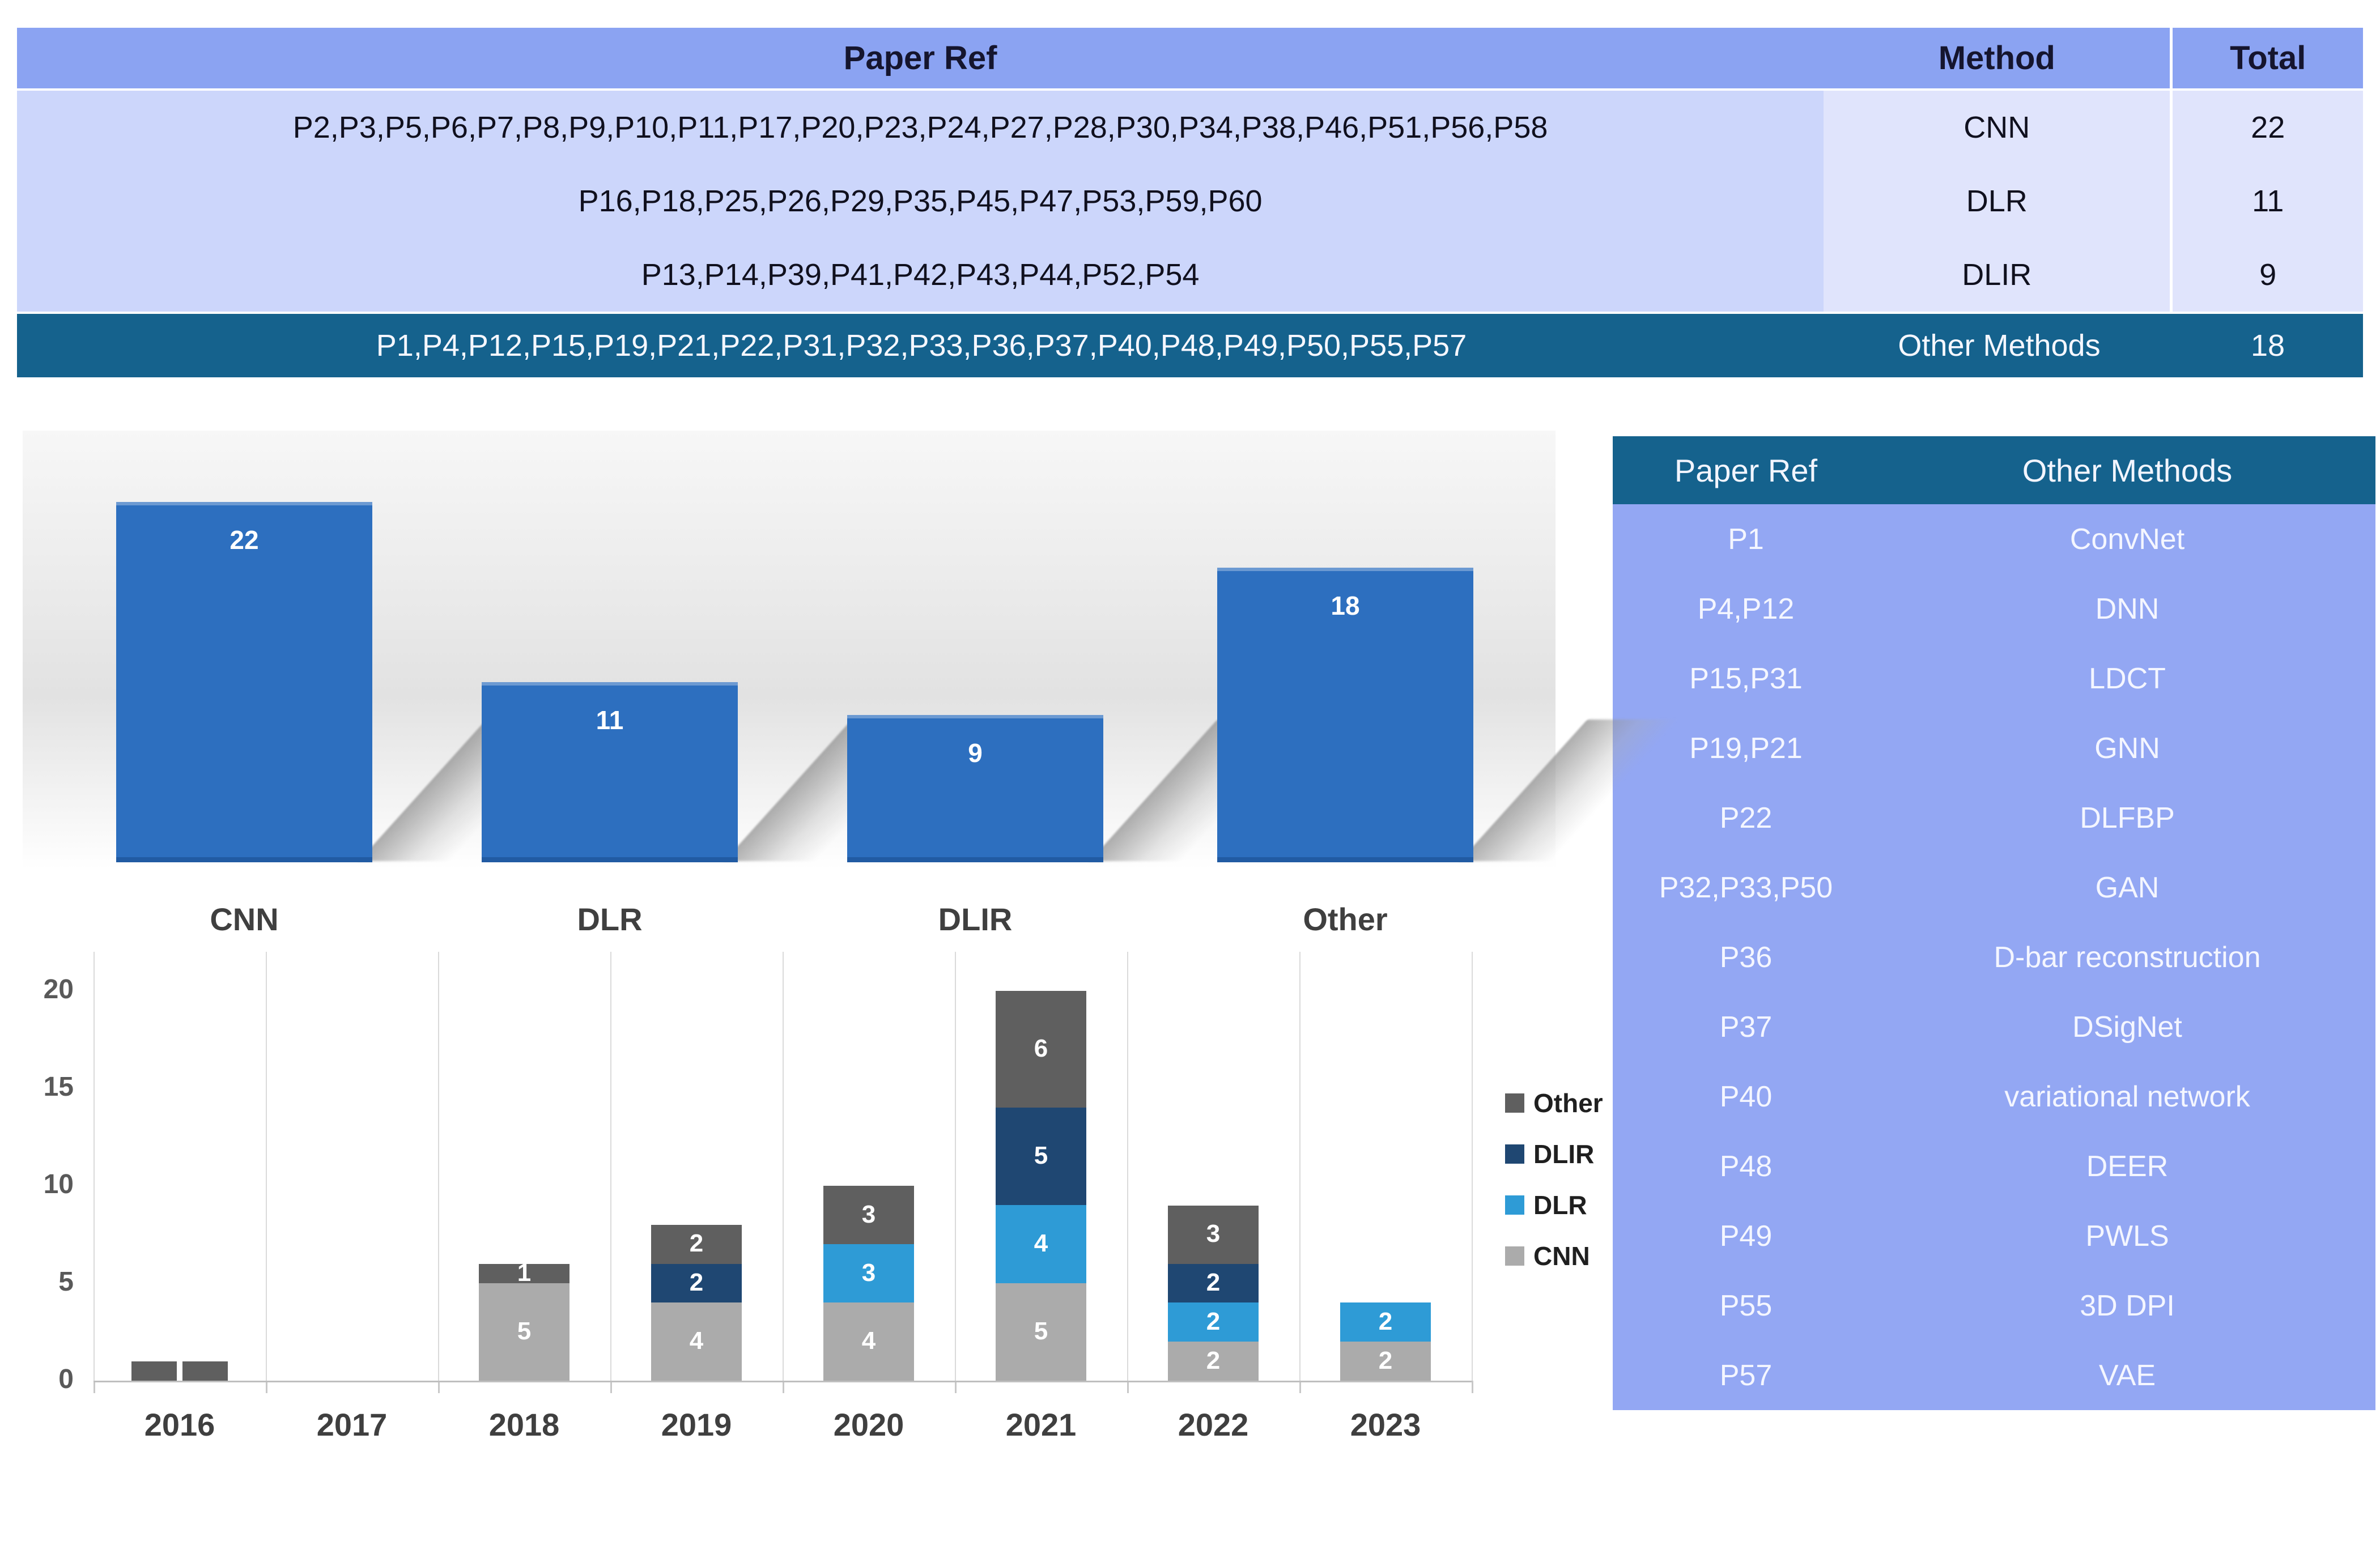 Image resolution: width=2380 pixels, height=1541 pixels. I want to click on bar-value-label: 11, so click(610, 720).